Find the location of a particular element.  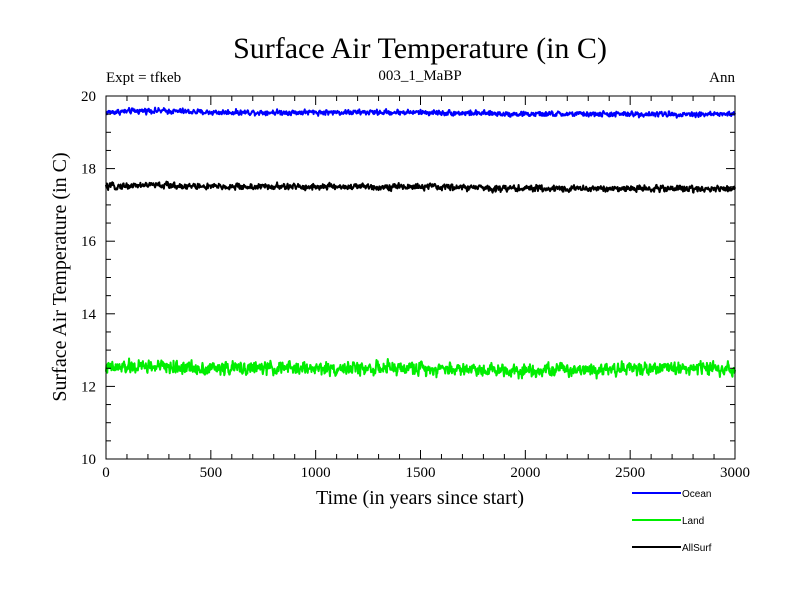

y-tick-label: 12 is located at coordinates (88, 387).